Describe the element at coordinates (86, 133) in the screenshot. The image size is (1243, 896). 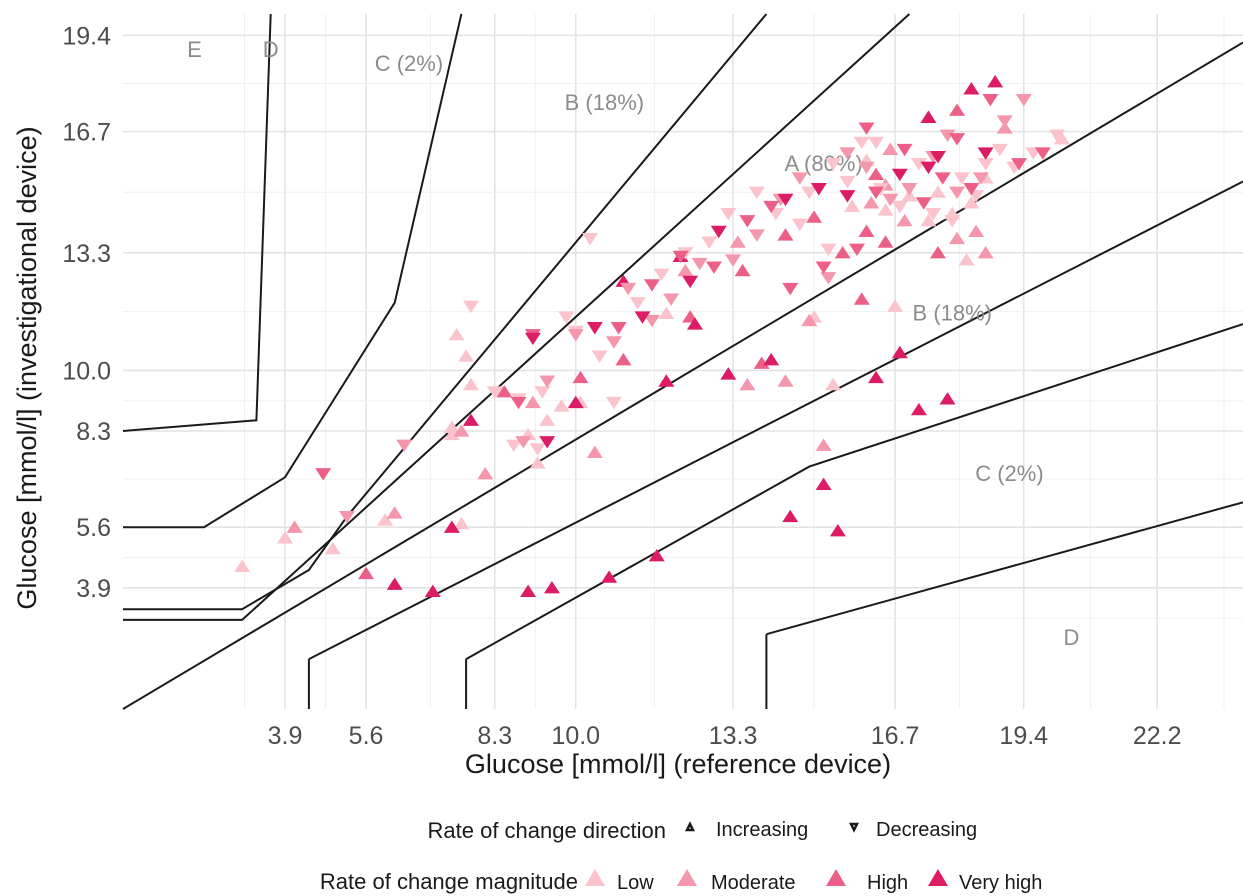
I see `y-tick-label: 16.7` at that location.